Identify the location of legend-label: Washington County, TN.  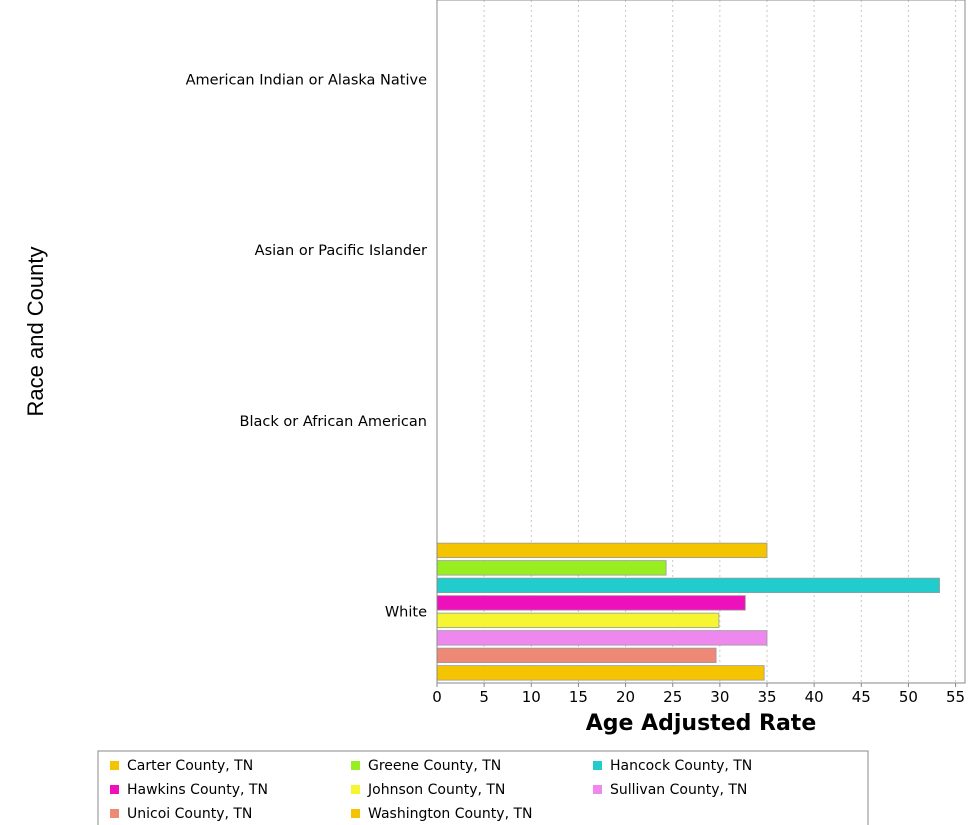
(450, 814).